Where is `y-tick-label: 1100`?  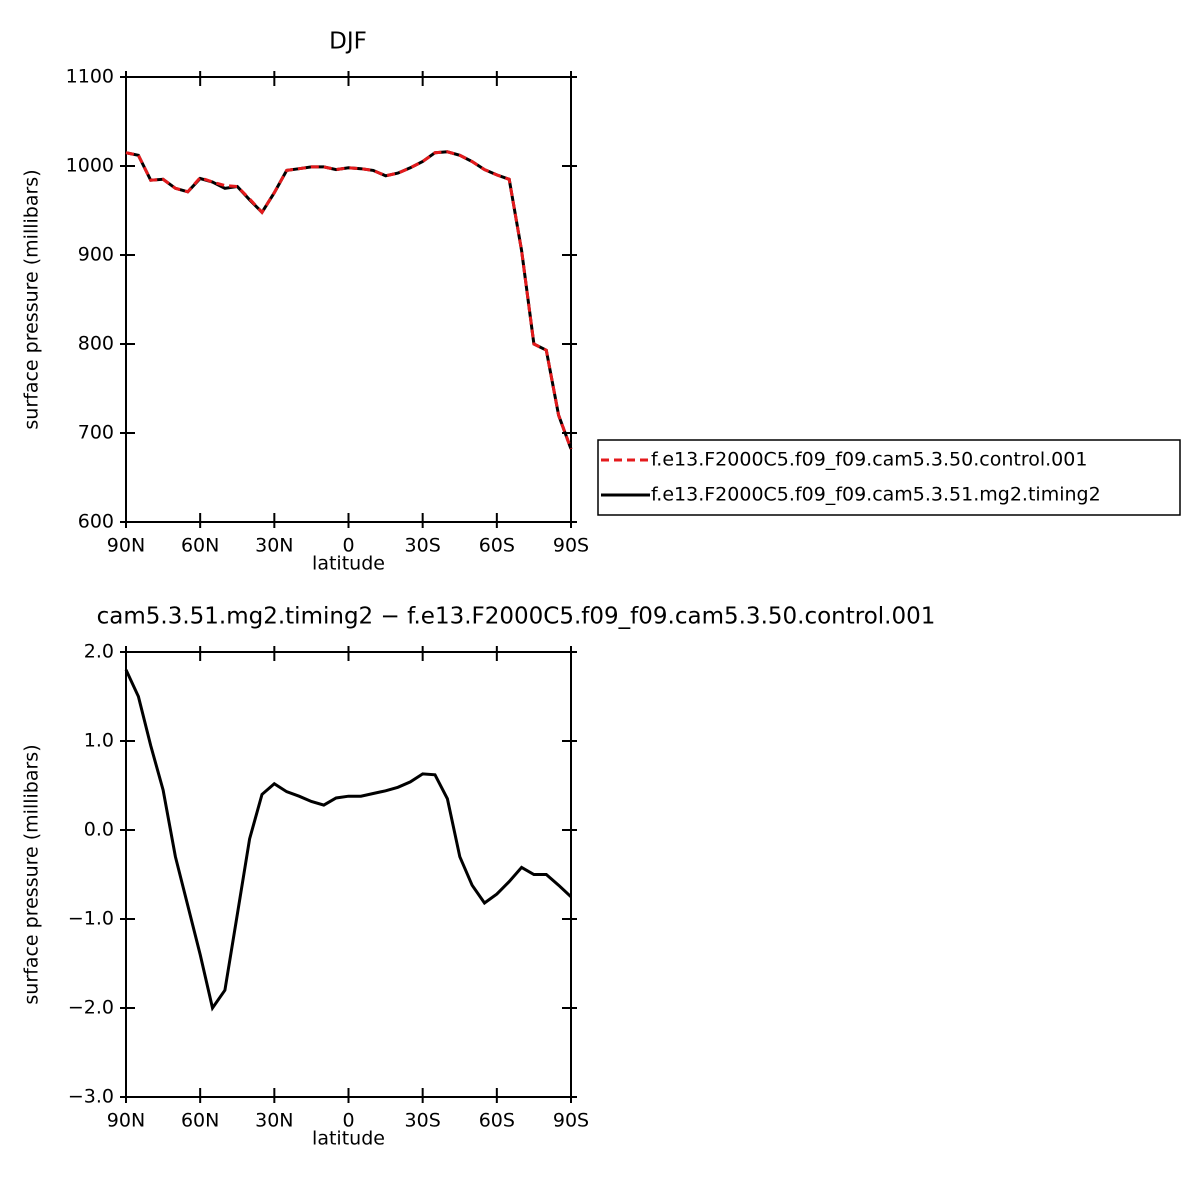 y-tick-label: 1100 is located at coordinates (90, 77).